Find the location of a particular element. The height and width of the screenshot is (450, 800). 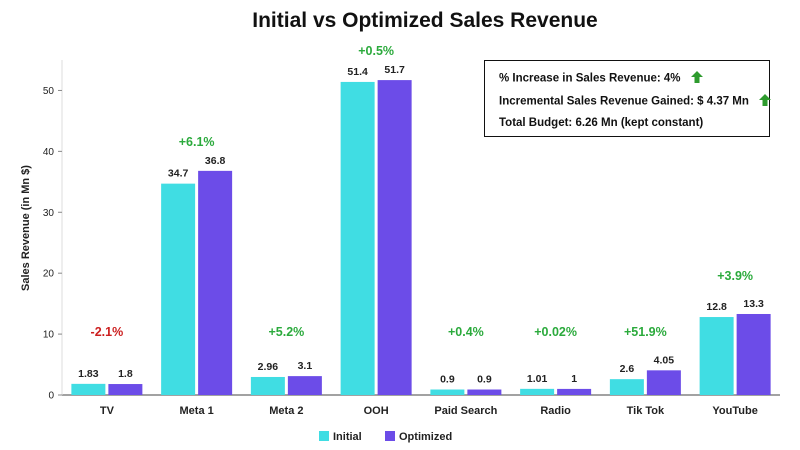

change-label: +0.4% is located at coordinates (466, 332).